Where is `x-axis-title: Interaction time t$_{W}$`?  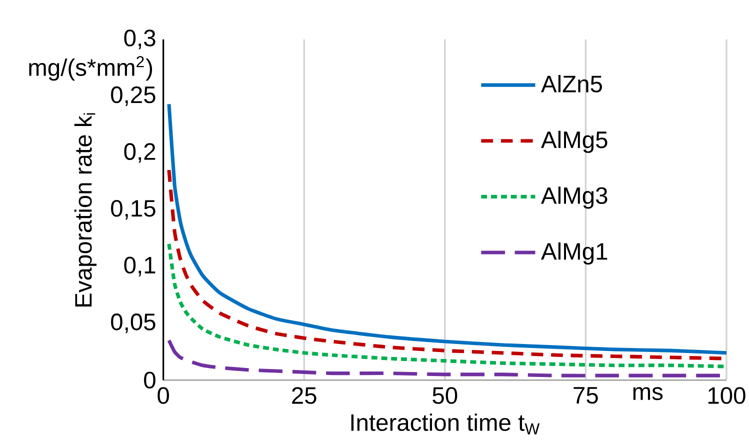
x-axis-title: Interaction time t$_{W}$ is located at coordinates (445, 424).